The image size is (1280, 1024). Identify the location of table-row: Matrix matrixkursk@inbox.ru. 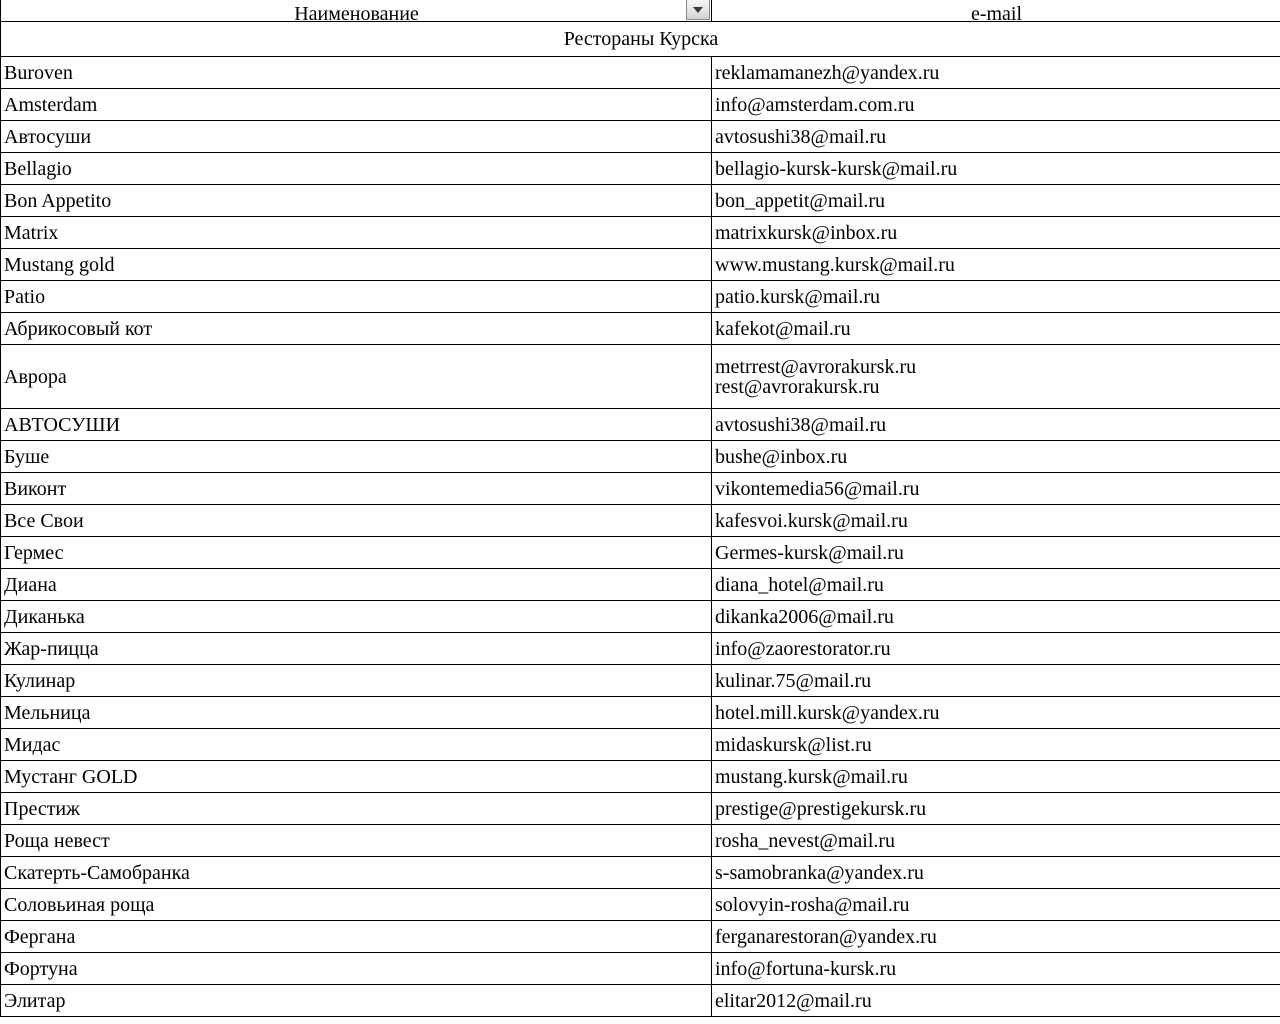
(640, 232).